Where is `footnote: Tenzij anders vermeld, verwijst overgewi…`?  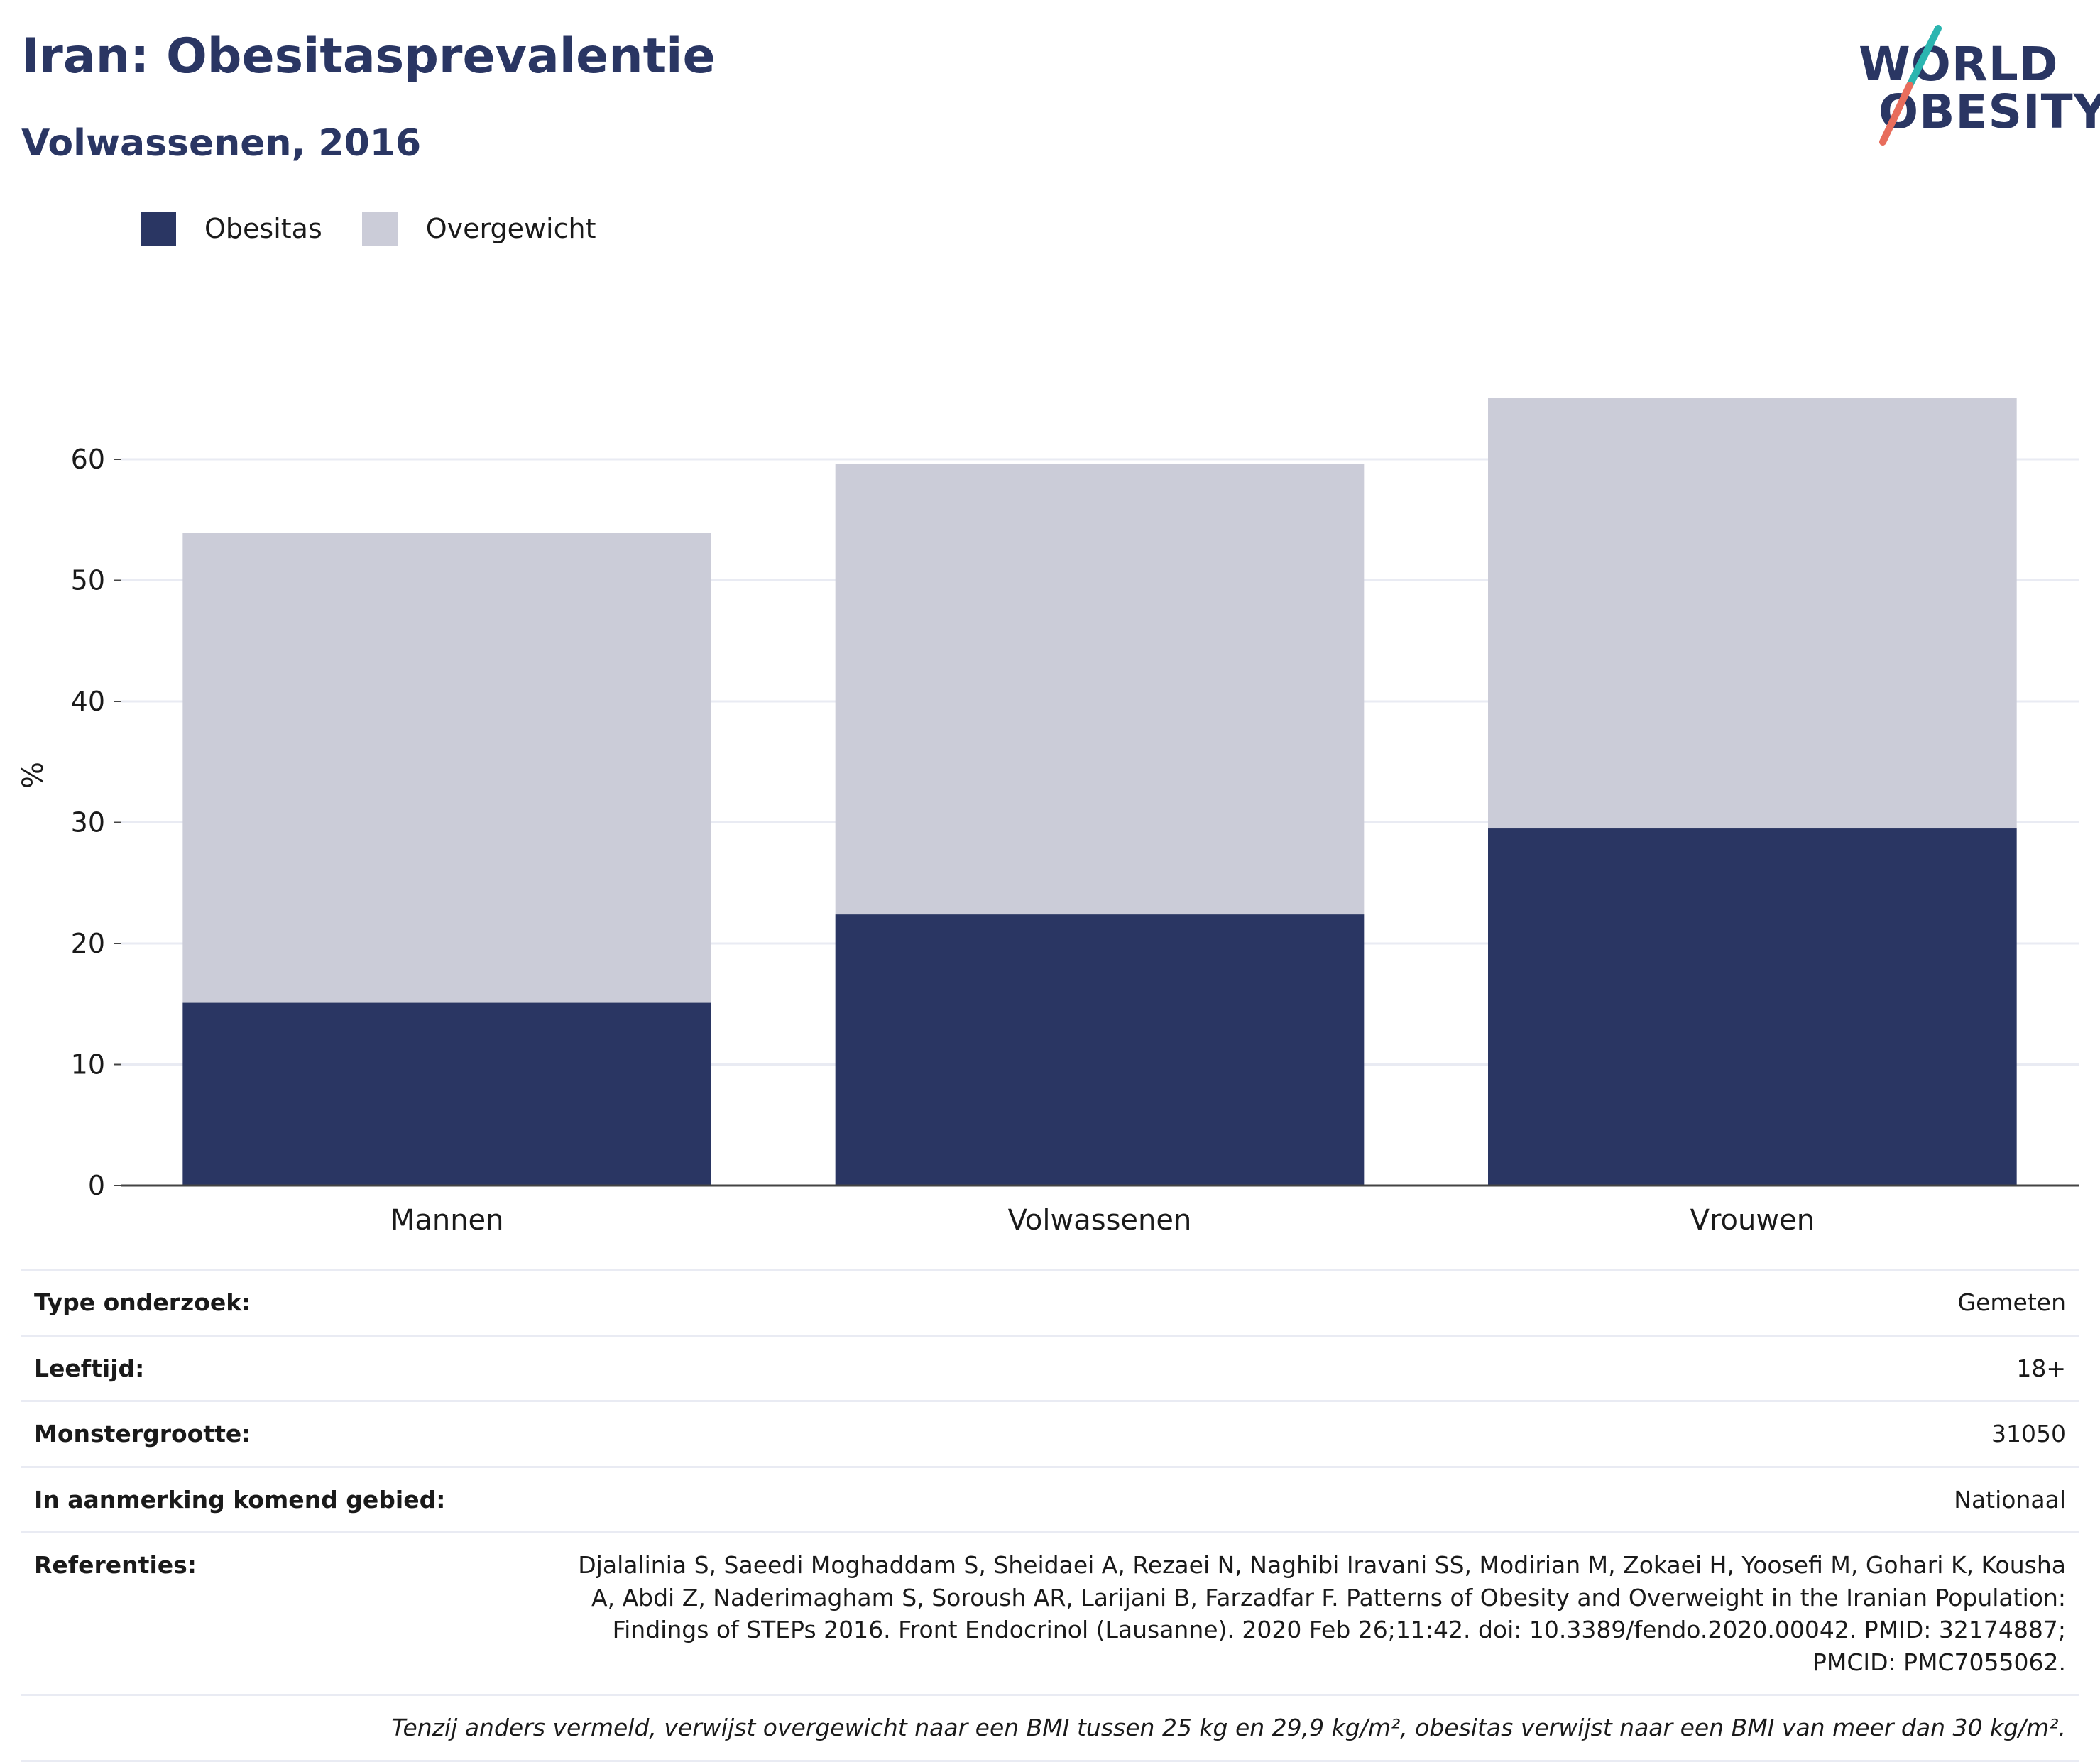 footnote: Tenzij anders vermeld, verwijst overgewi… is located at coordinates (1050, 1728).